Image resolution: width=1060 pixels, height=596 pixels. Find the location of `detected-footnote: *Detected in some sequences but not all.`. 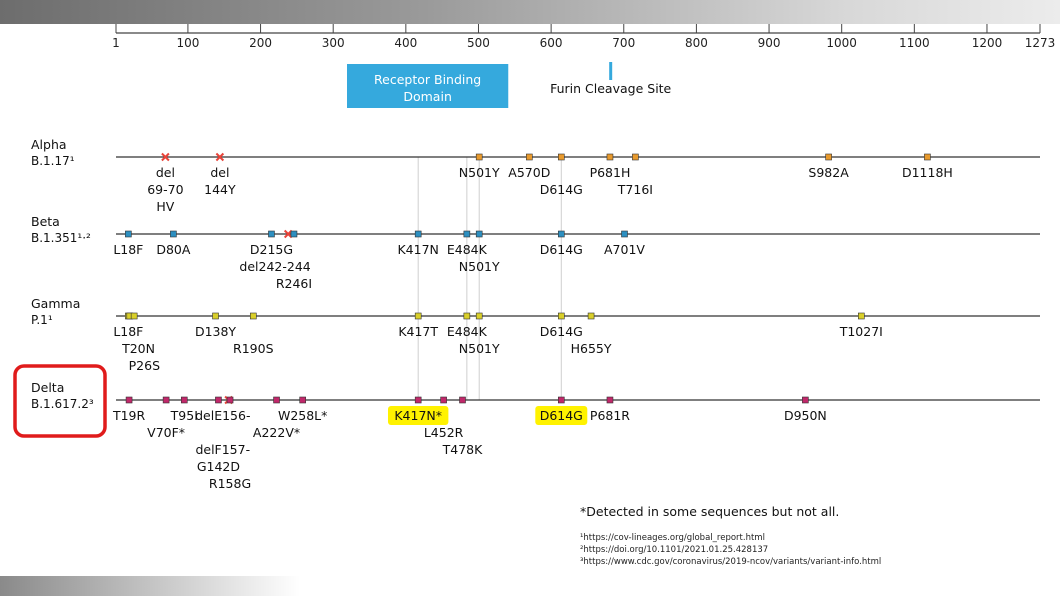

detected-footnote: *Detected in some sequences but not all. is located at coordinates (709, 511).